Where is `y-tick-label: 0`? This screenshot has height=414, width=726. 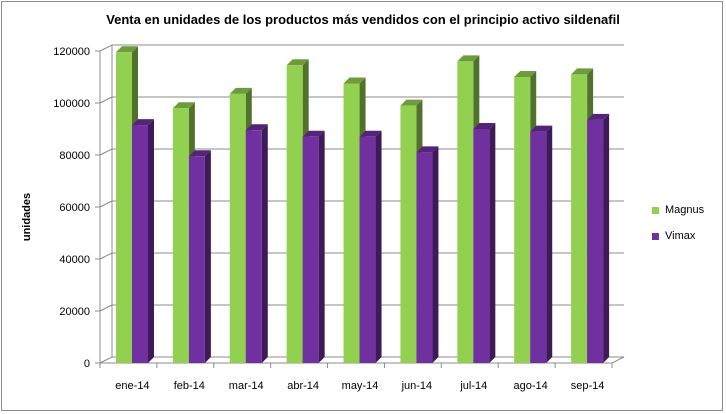
y-tick-label: 0 is located at coordinates (87, 364).